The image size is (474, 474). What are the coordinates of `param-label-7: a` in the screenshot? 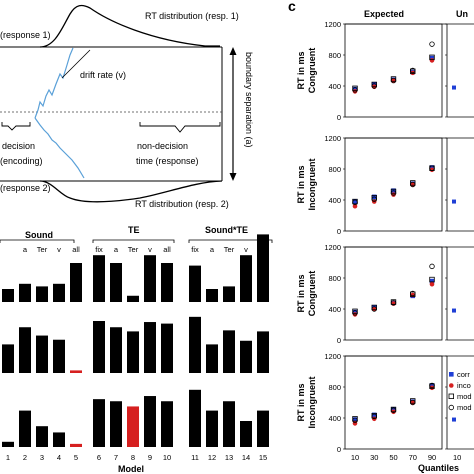 It's located at (116, 249).